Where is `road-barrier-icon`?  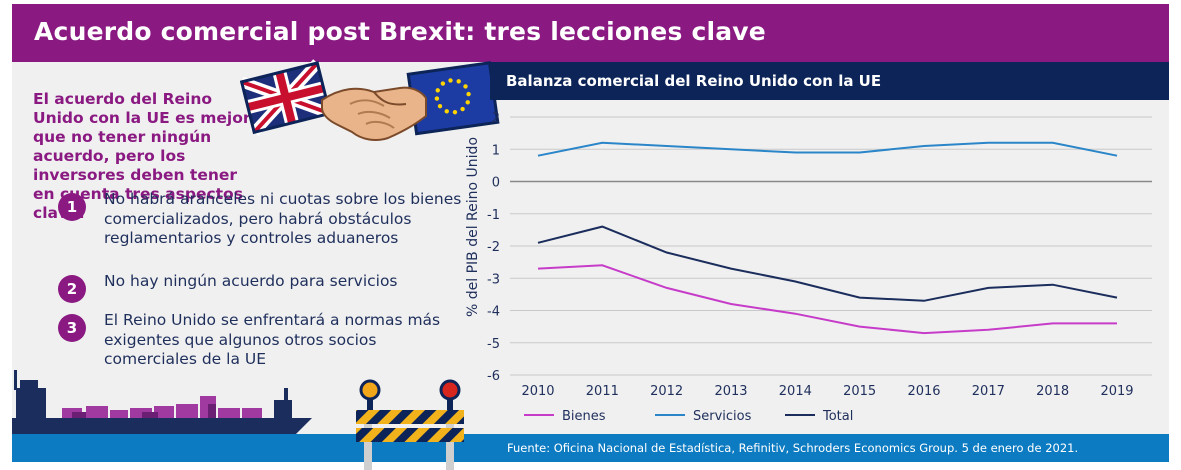
road-barrier-icon is located at coordinates (410, 424).